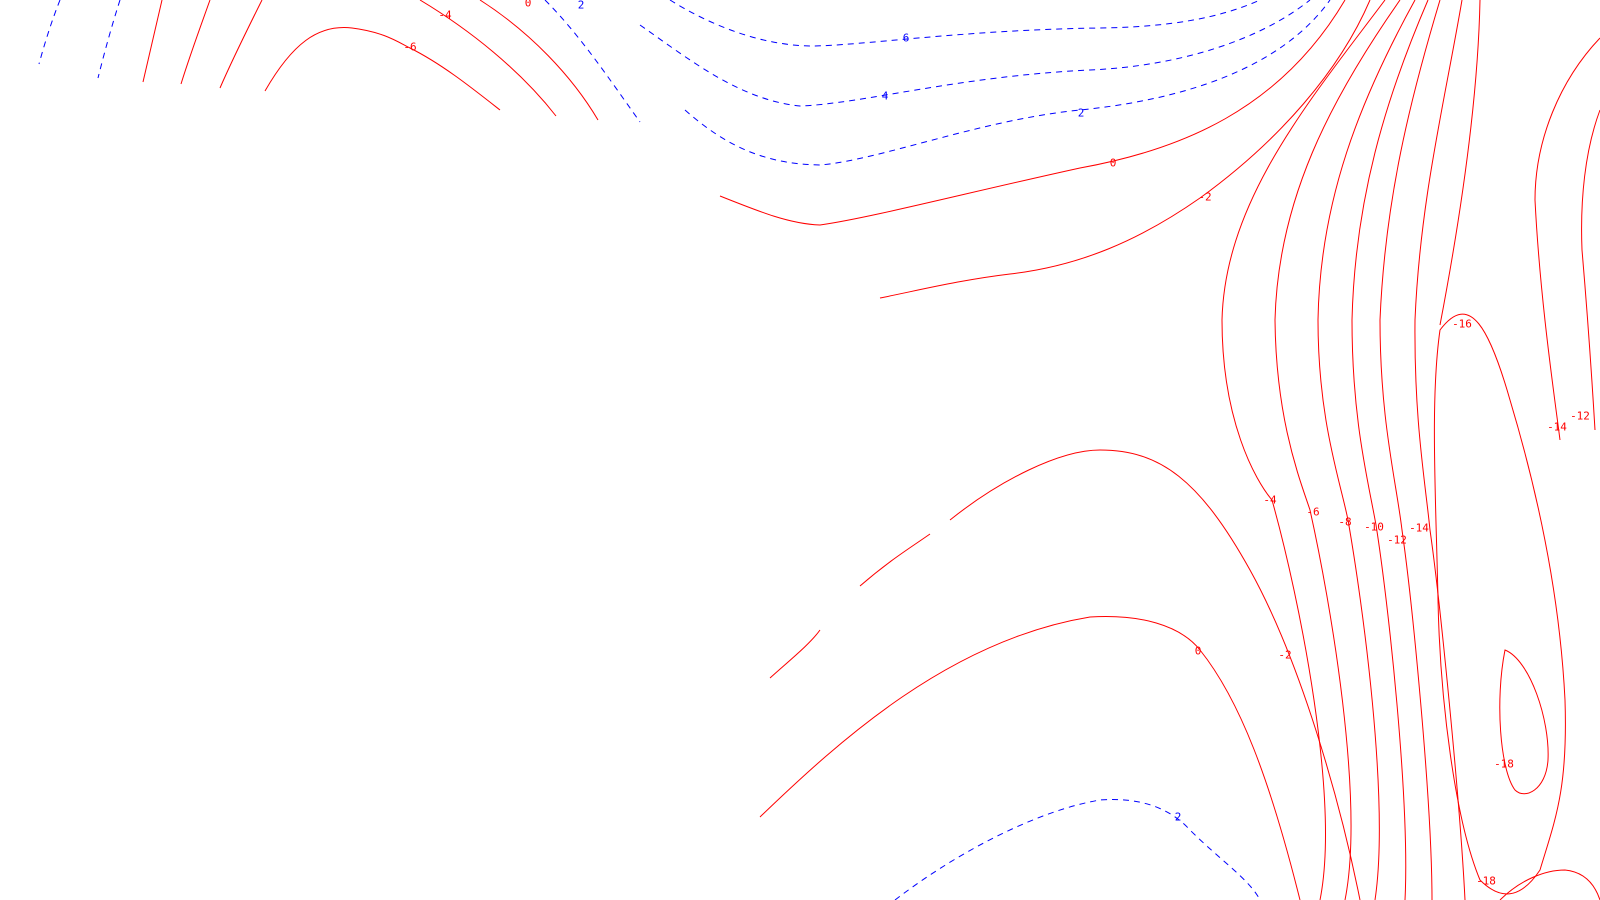  I want to click on contour-label: -8, so click(1344, 522).